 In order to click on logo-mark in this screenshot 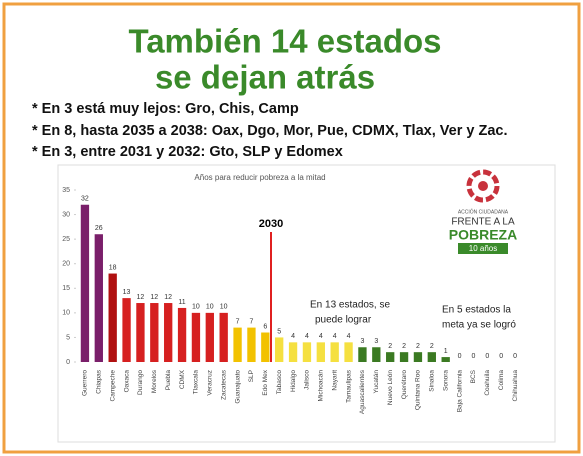, I will do `click(483, 186)`.